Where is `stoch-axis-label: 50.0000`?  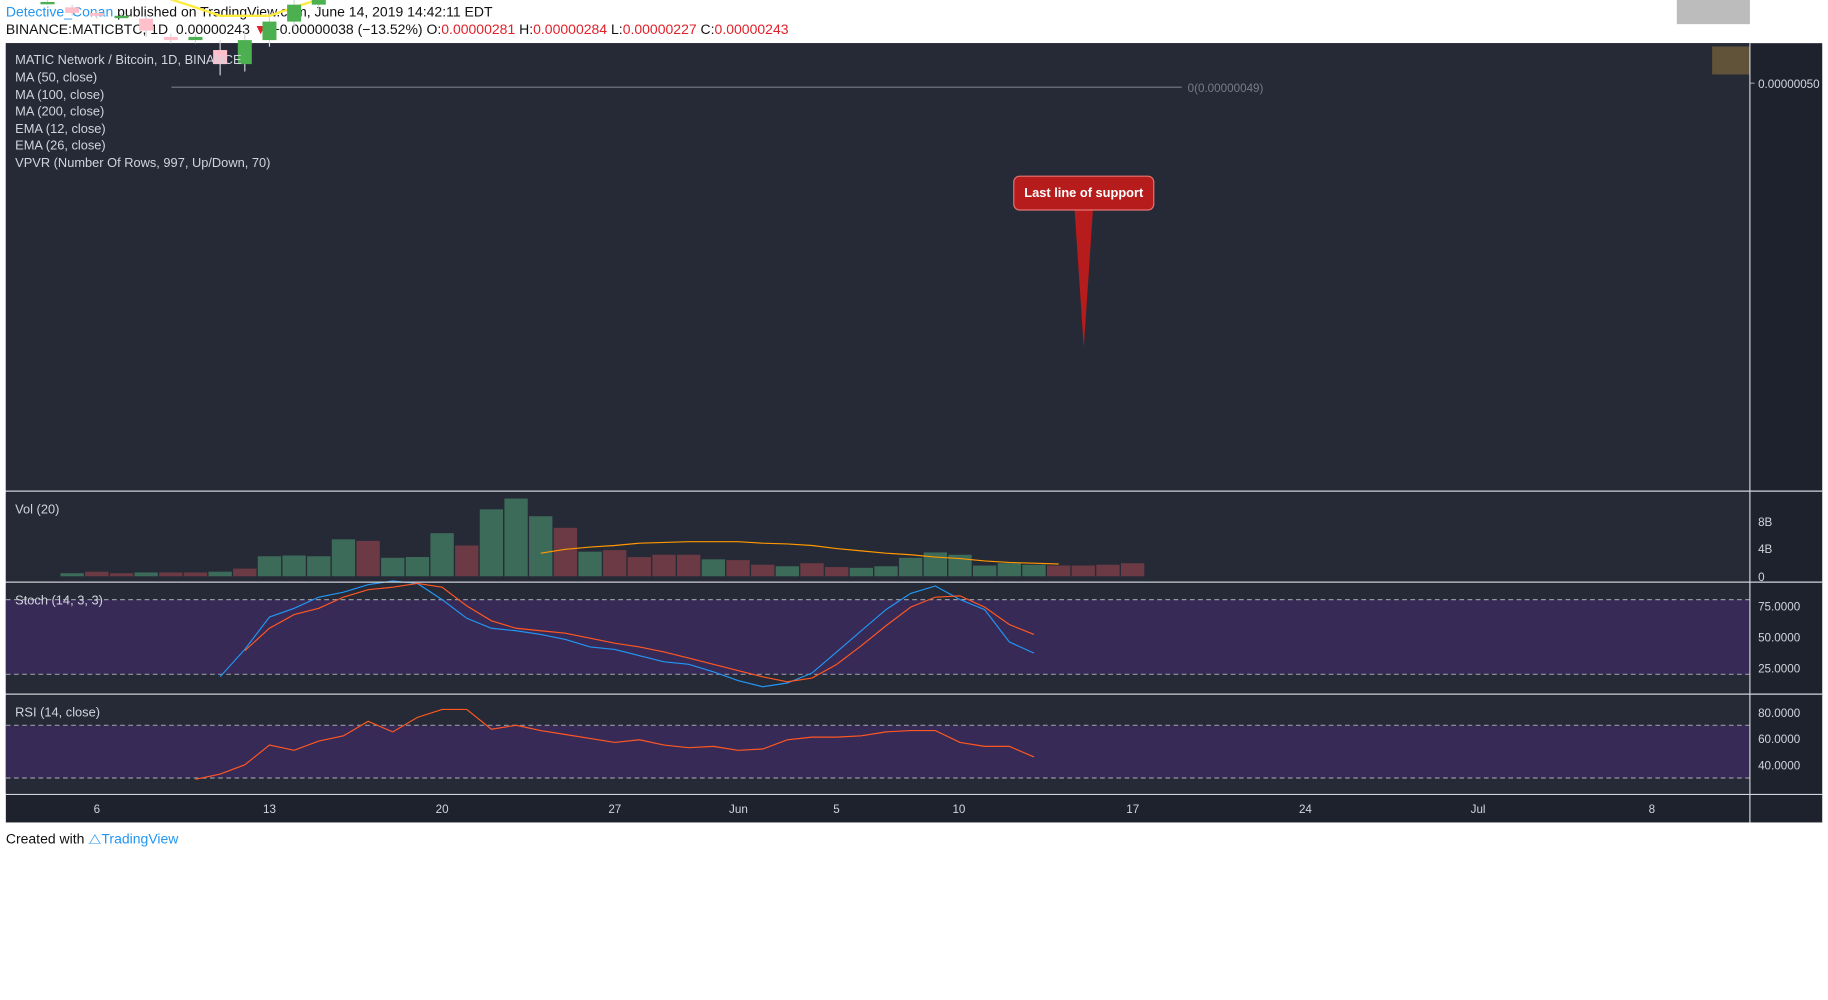 stoch-axis-label: 50.0000 is located at coordinates (1779, 638).